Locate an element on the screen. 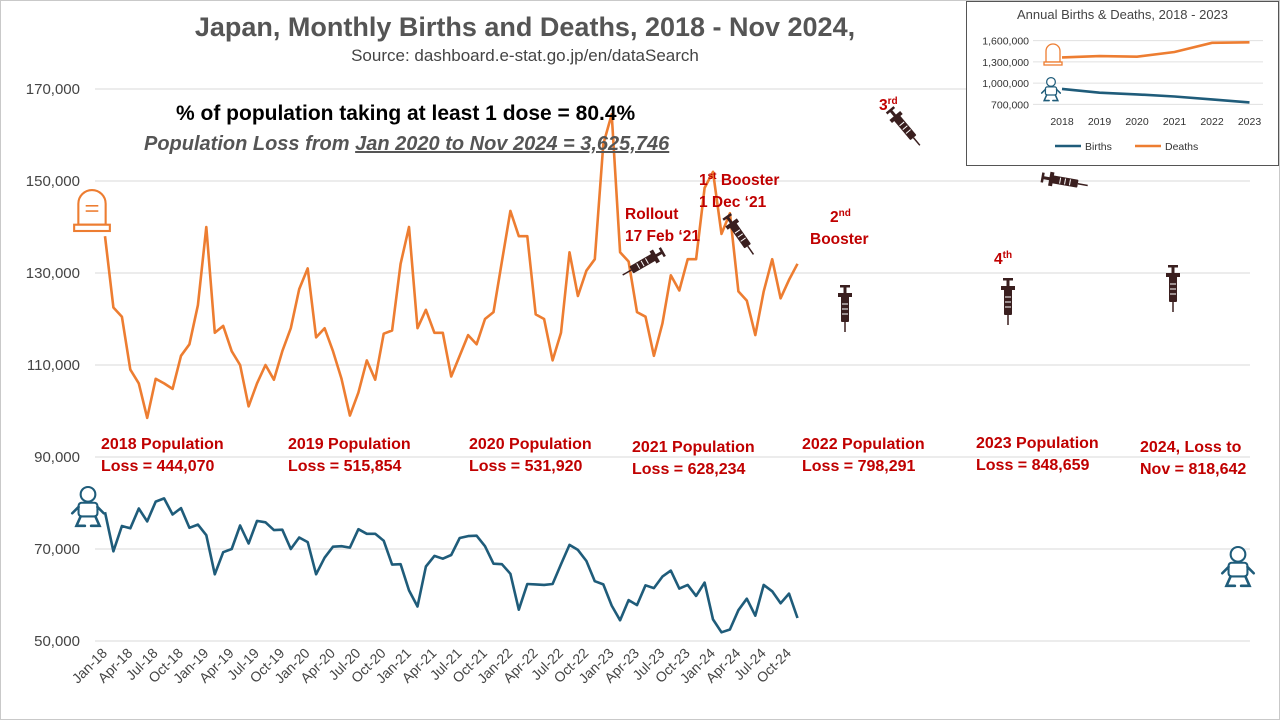 The height and width of the screenshot is (720, 1280). pop-loss-value: Loss = 515,854 is located at coordinates (345, 466).